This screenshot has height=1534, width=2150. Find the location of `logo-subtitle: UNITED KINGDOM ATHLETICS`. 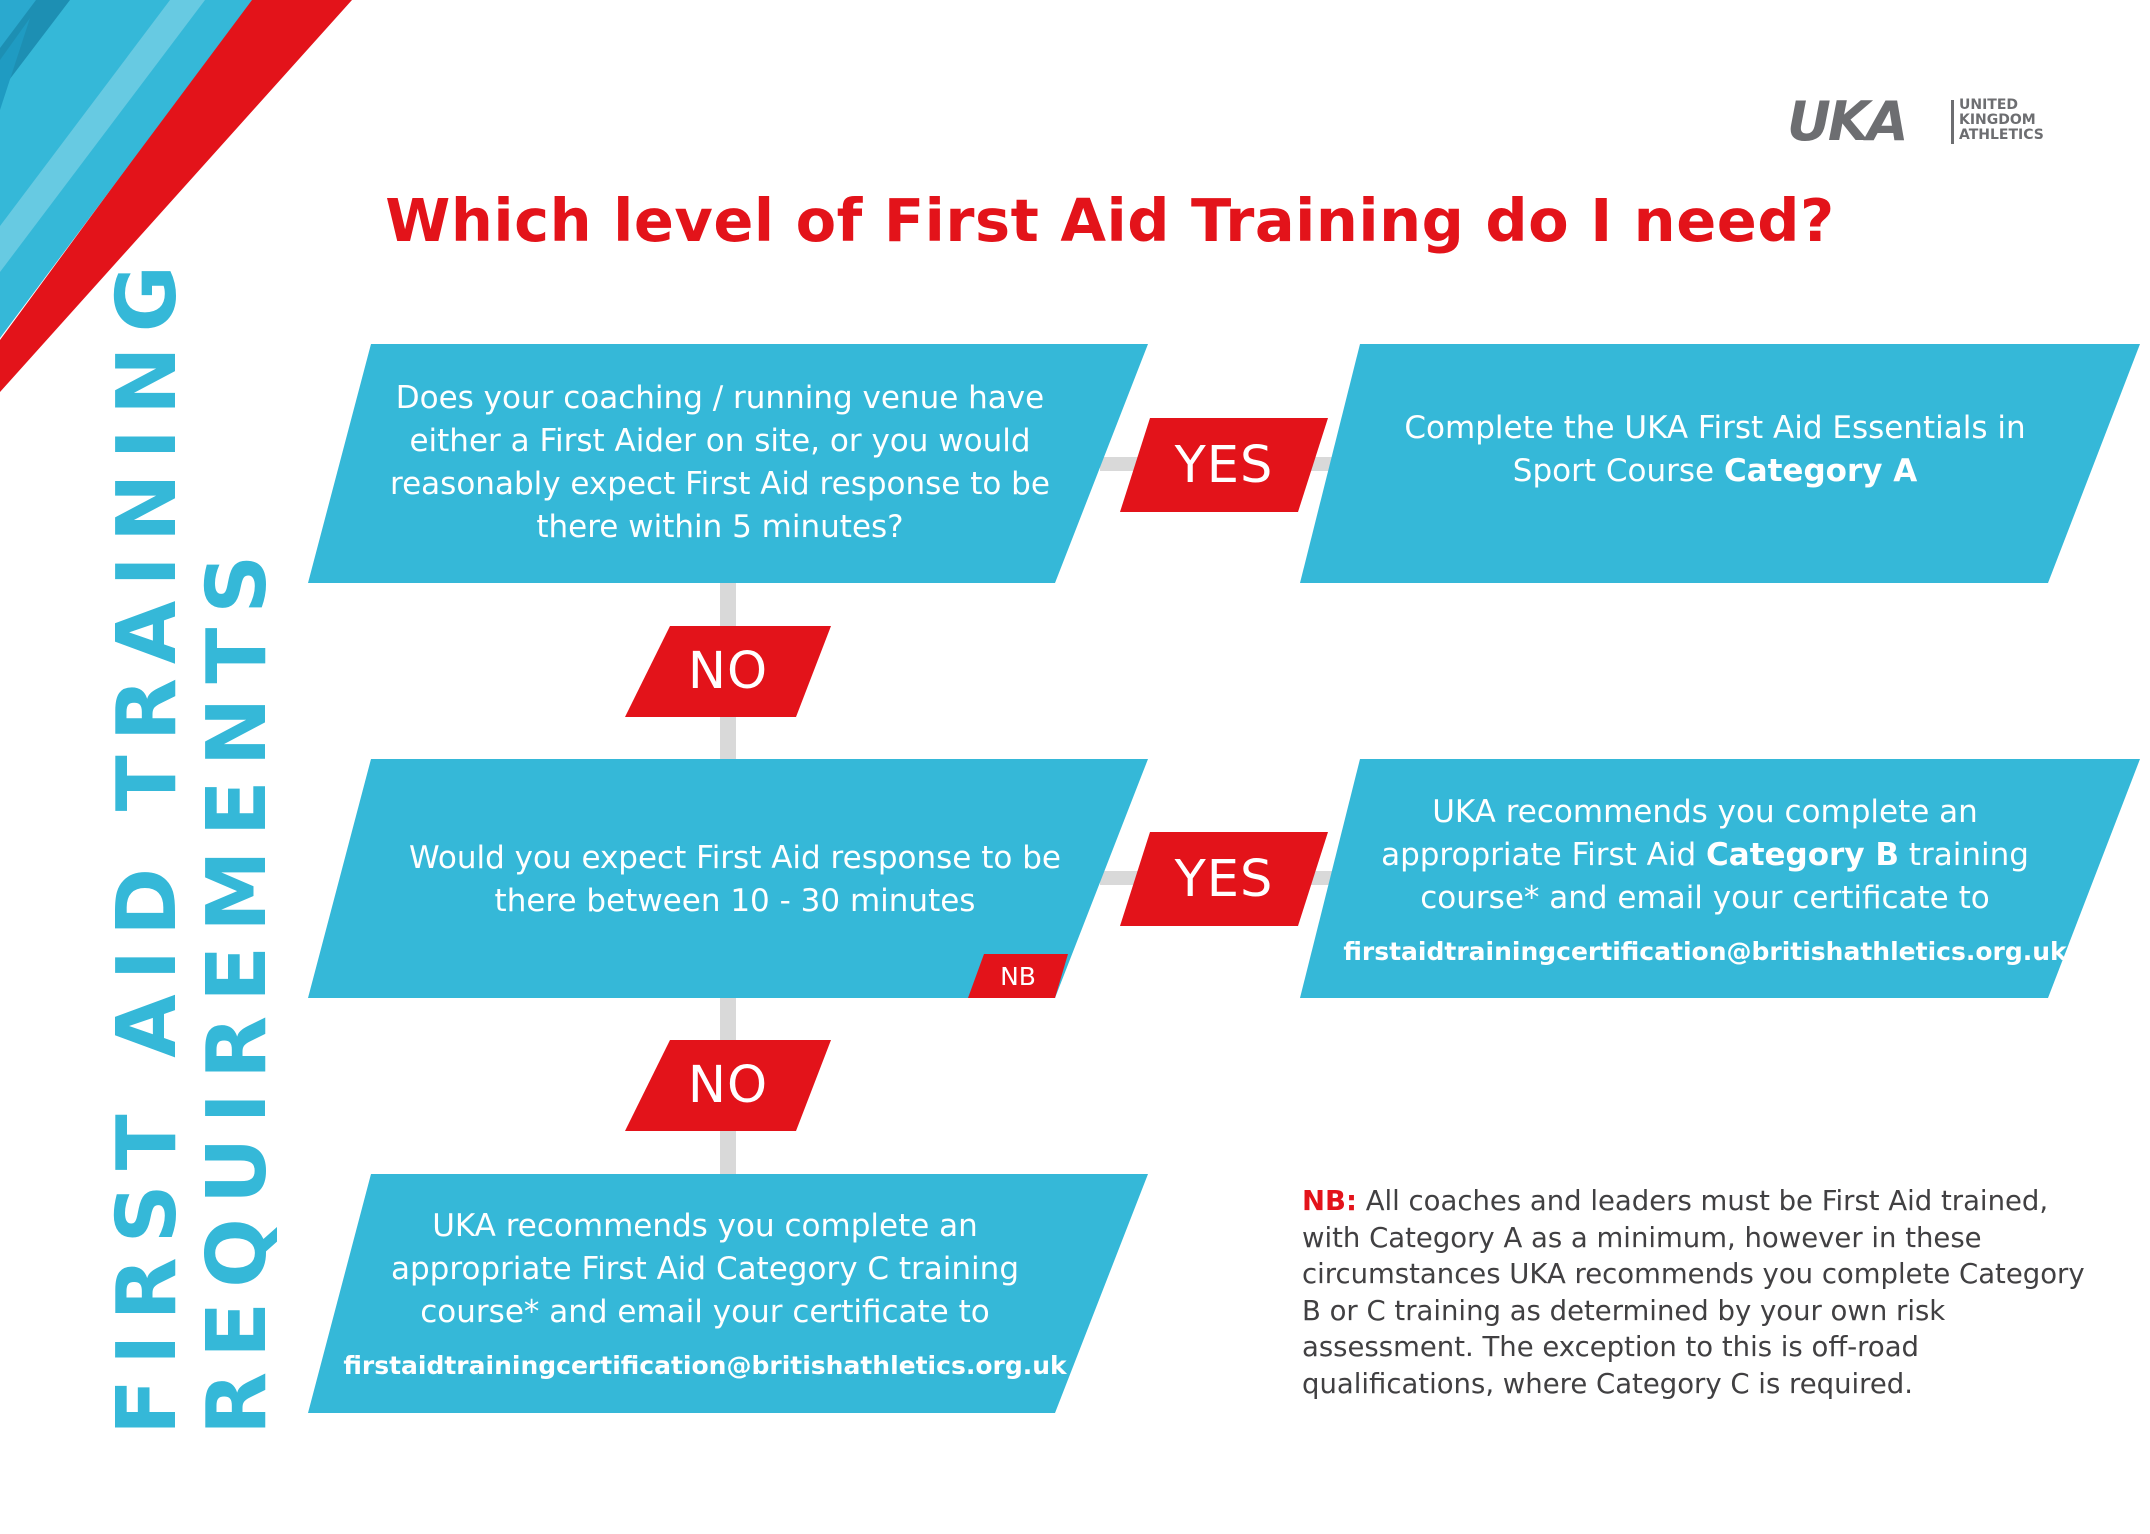

logo-subtitle: UNITED KINGDOM ATHLETICS is located at coordinates (2001, 120).